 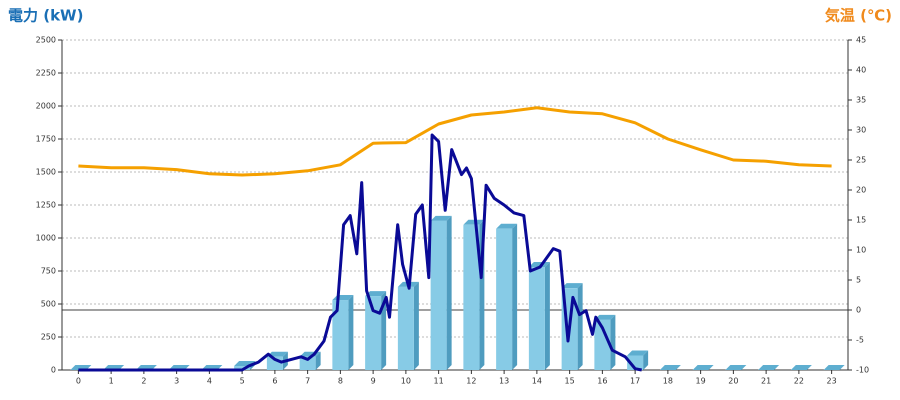 What do you see at coordinates (570, 381) in the screenshot?
I see `x-tick-label: 15` at bounding box center [570, 381].